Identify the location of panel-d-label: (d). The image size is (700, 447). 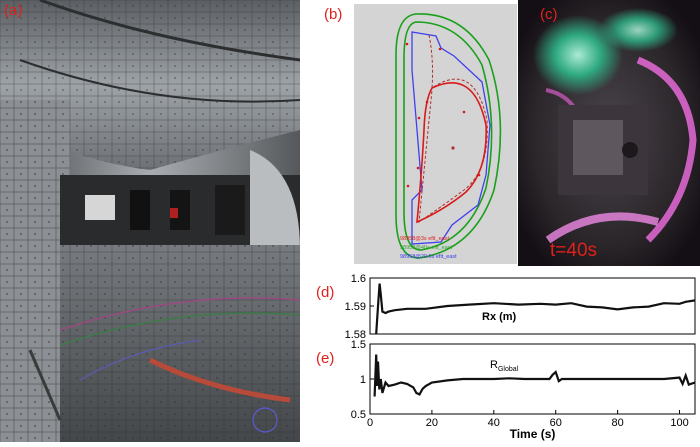
(325, 292).